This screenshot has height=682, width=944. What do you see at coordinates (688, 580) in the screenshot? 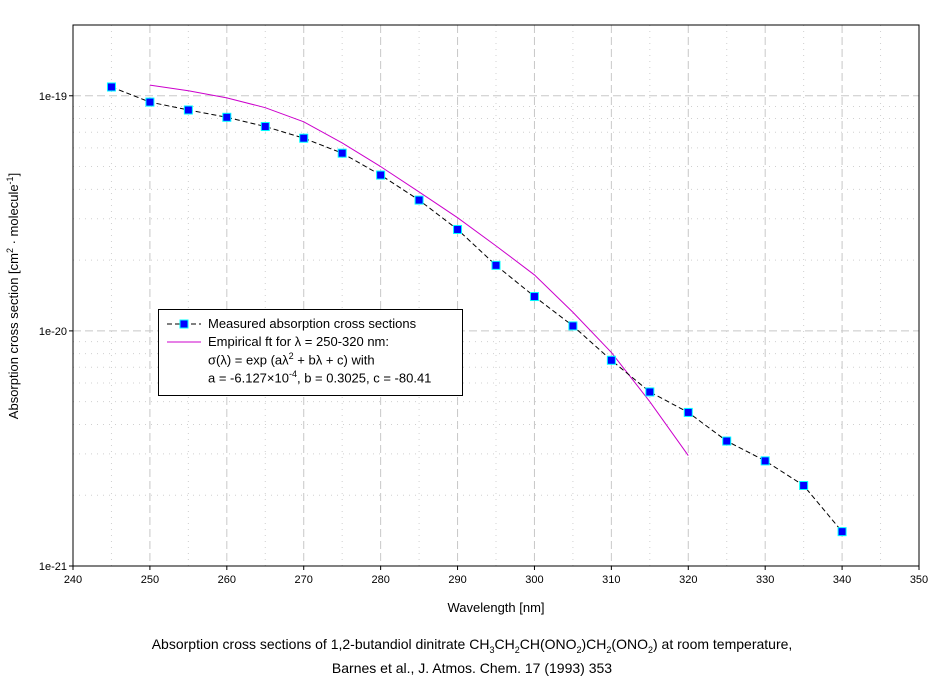
I see `x-tick-label: 320` at bounding box center [688, 580].